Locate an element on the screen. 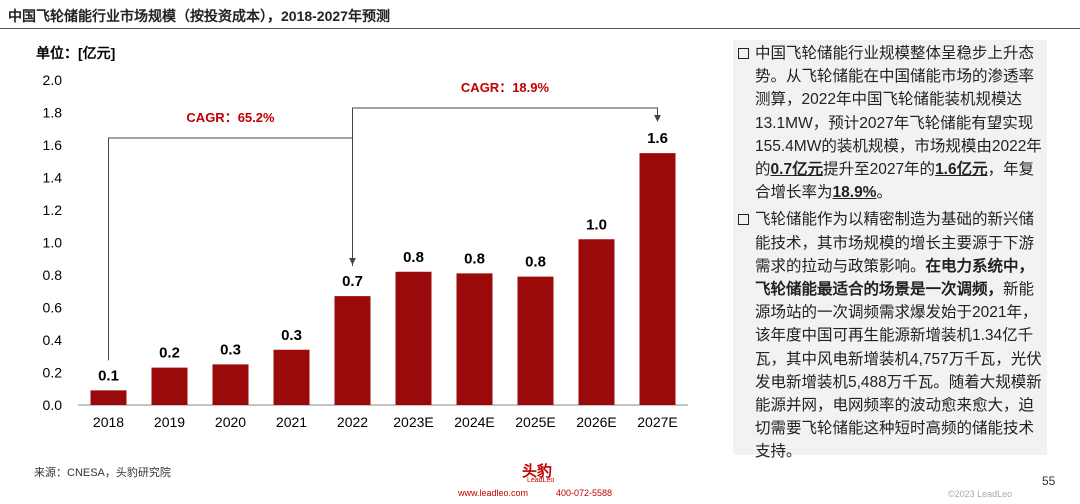 The width and height of the screenshot is (1080, 504). x-tick-label: 2024E is located at coordinates (474, 422).